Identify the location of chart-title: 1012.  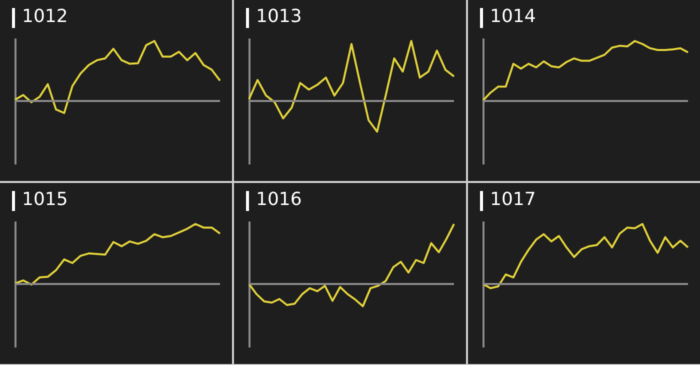
(45, 16).